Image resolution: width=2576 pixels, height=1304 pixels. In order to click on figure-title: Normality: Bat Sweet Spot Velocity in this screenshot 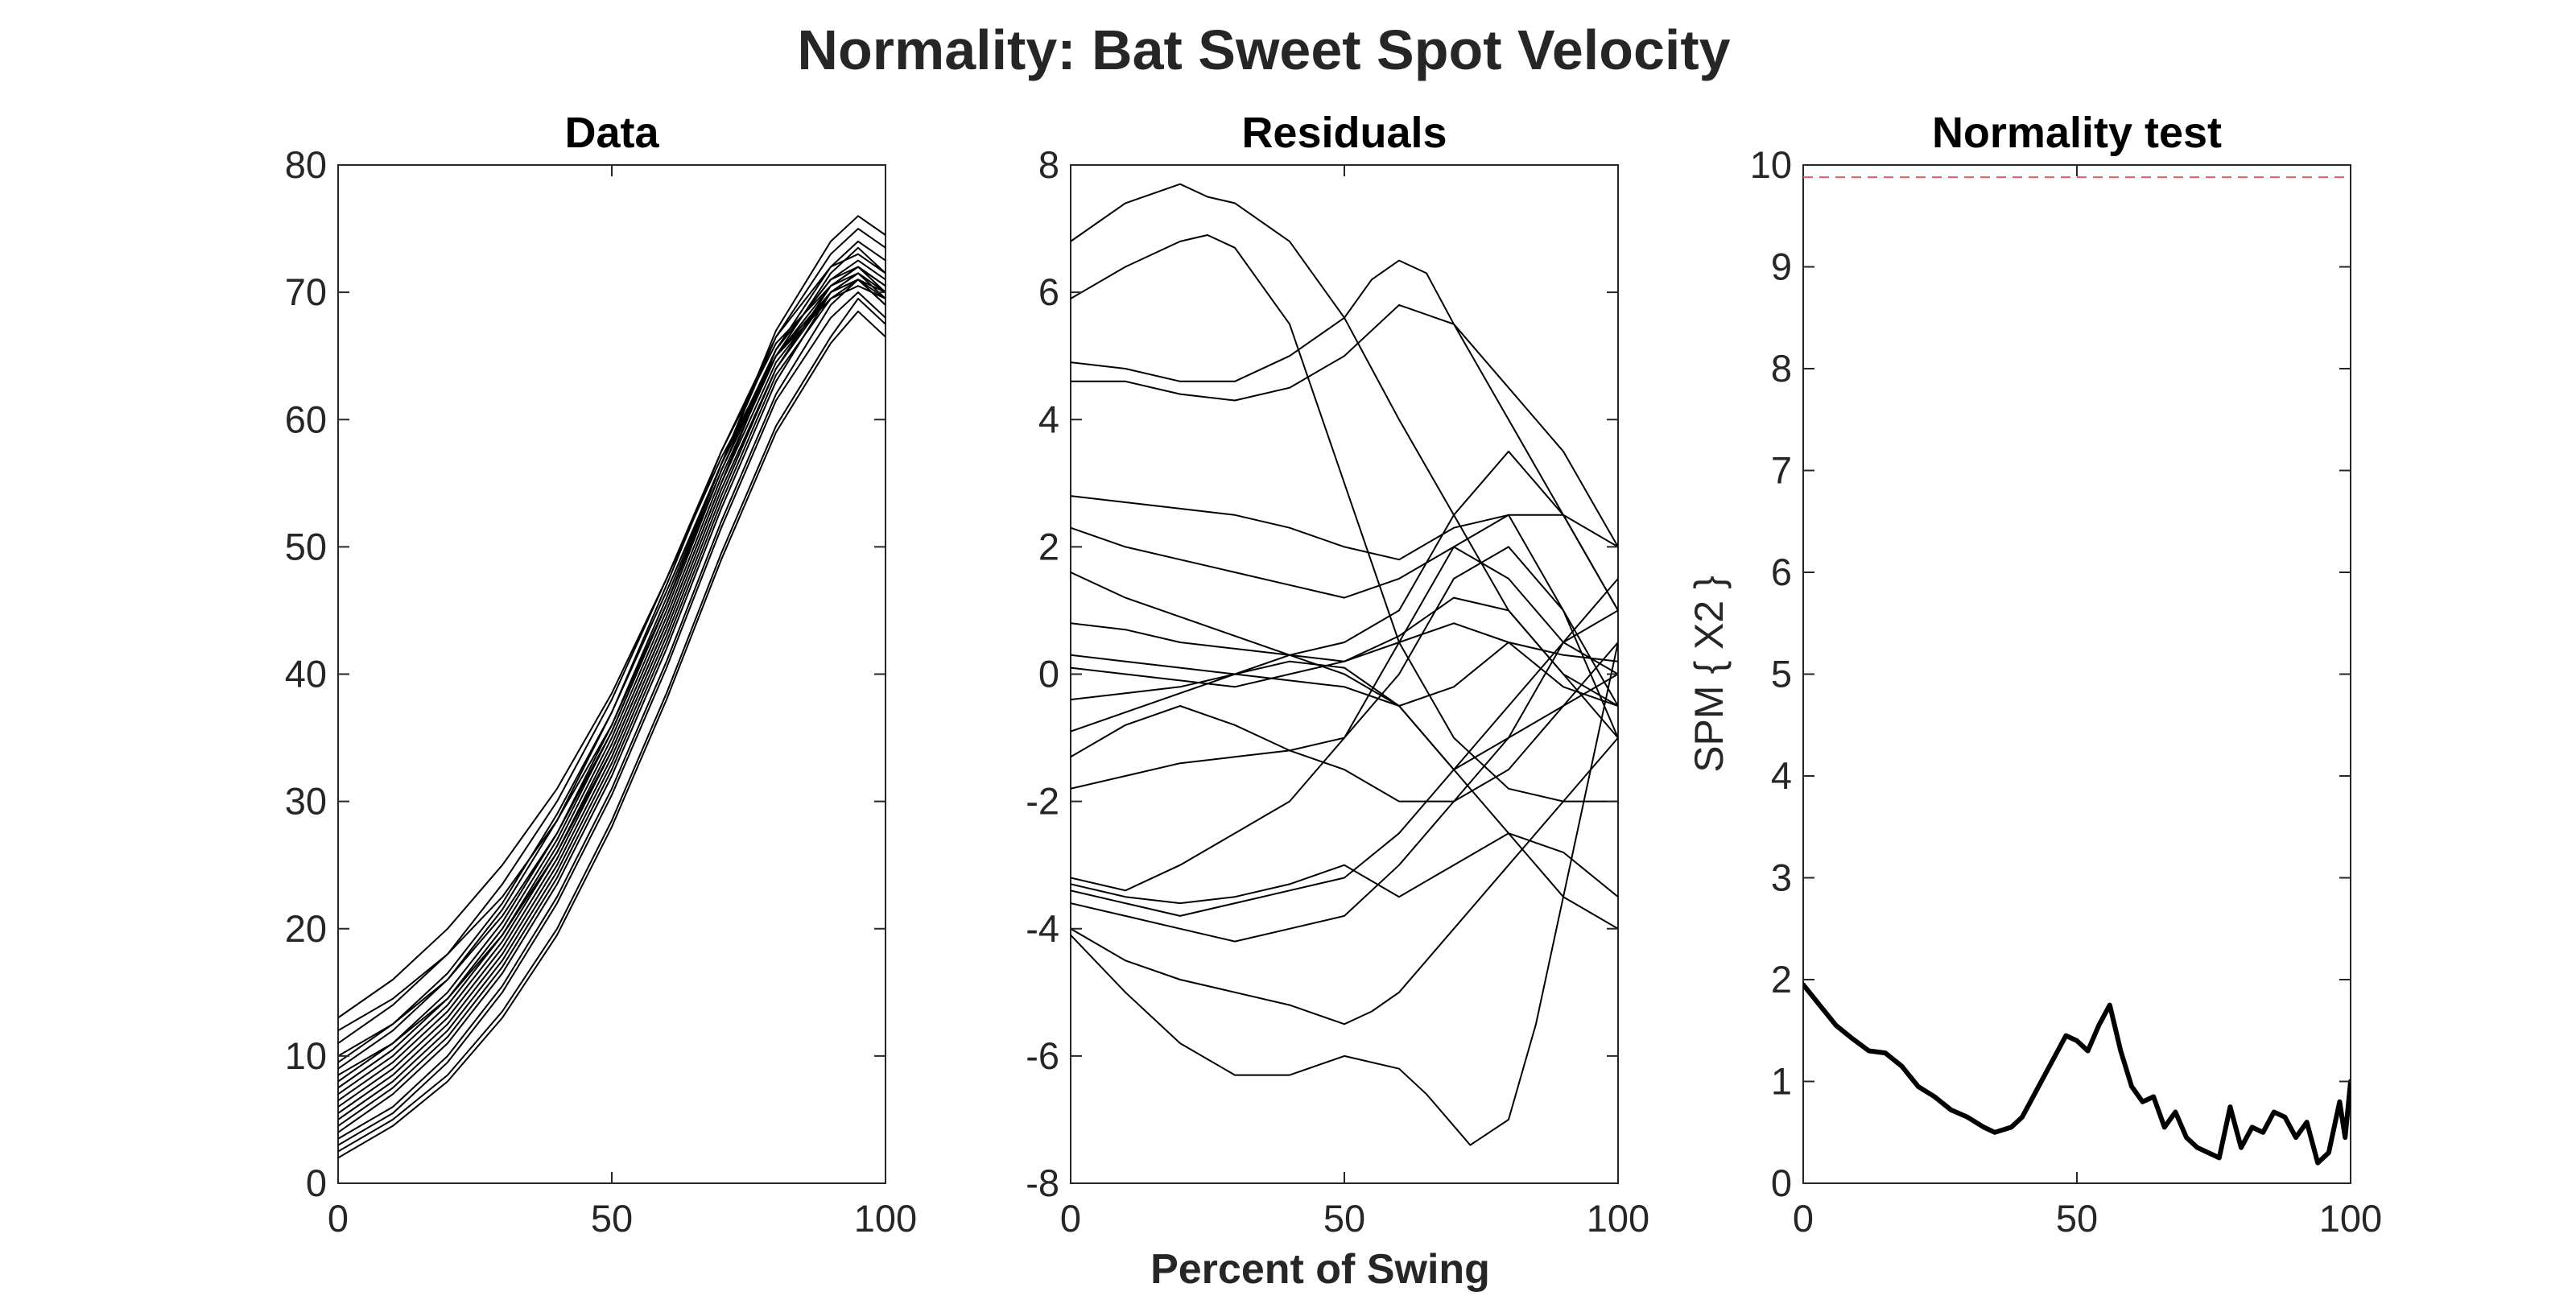, I will do `click(1263, 50)`.